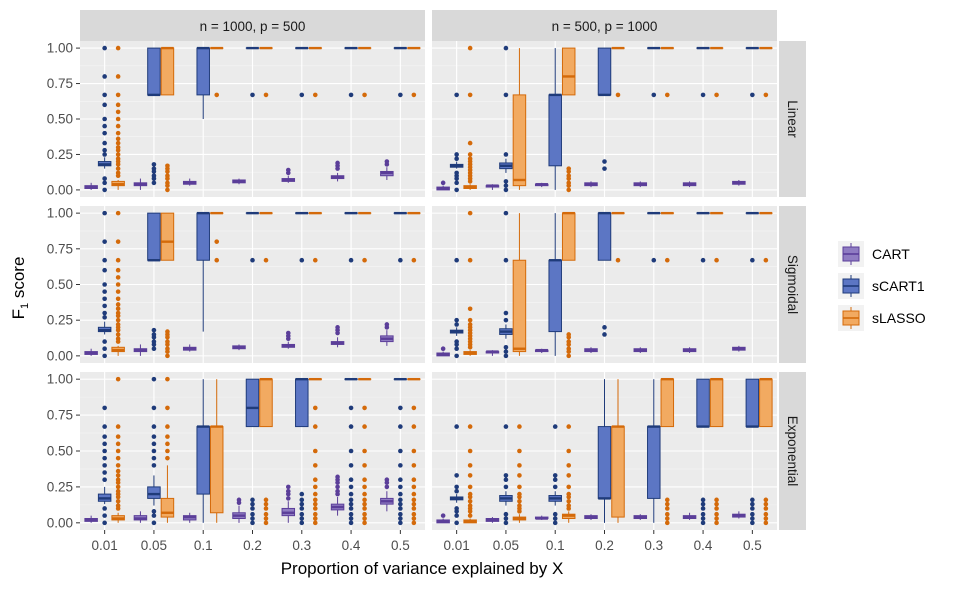  I want to click on y-axis-title-rest: score, so click(18, 280).